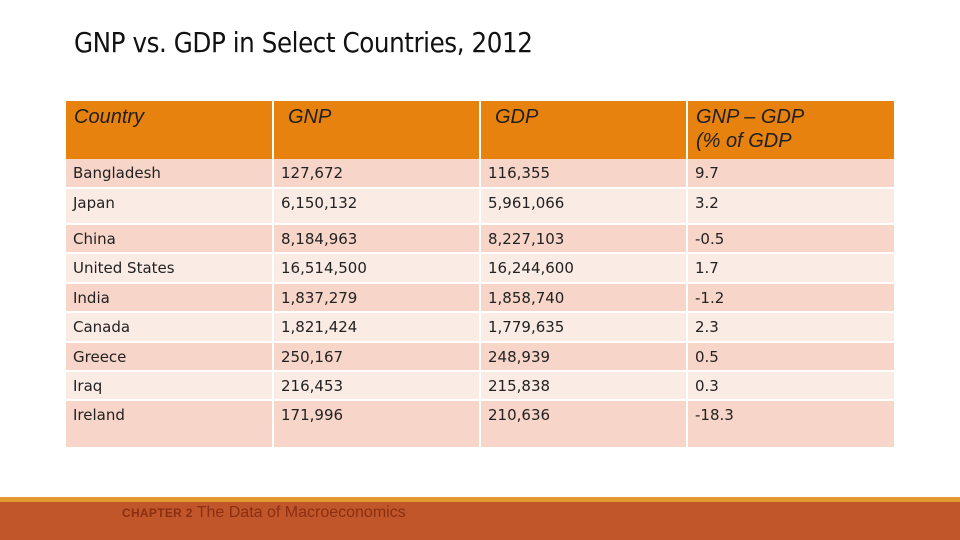 The image size is (960, 540). I want to click on table-header-row: Country GNP GDP GNP – GDP (% of GDP, so click(480, 130).